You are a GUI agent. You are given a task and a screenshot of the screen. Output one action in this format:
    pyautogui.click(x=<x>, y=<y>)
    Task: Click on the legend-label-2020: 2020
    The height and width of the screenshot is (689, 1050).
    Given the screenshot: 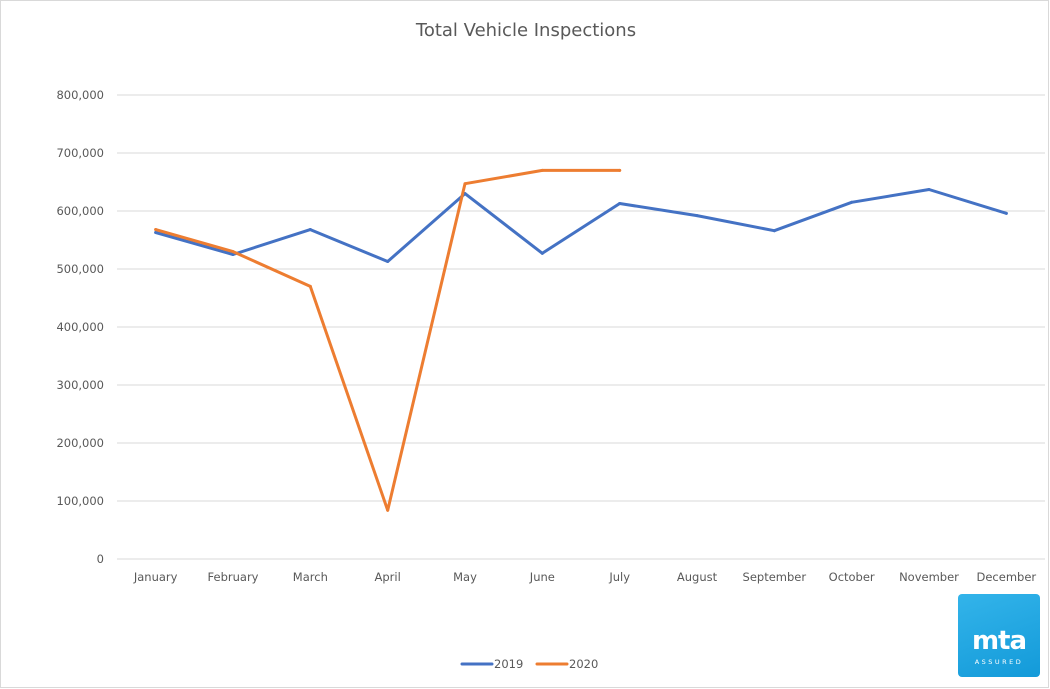 What is the action you would take?
    pyautogui.click(x=583, y=664)
    